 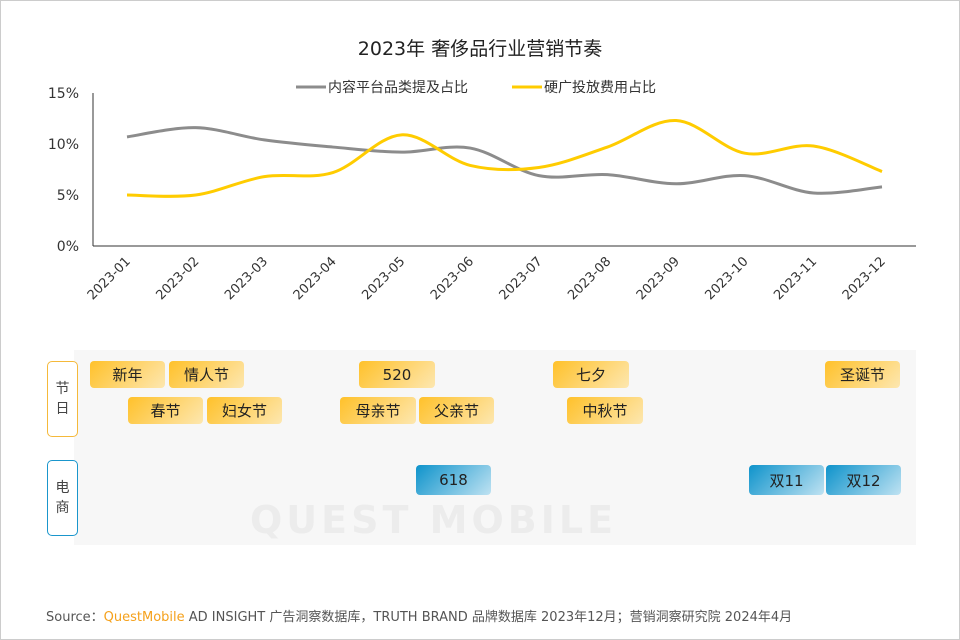 I want to click on event-tag: 妇女节, so click(x=244, y=410).